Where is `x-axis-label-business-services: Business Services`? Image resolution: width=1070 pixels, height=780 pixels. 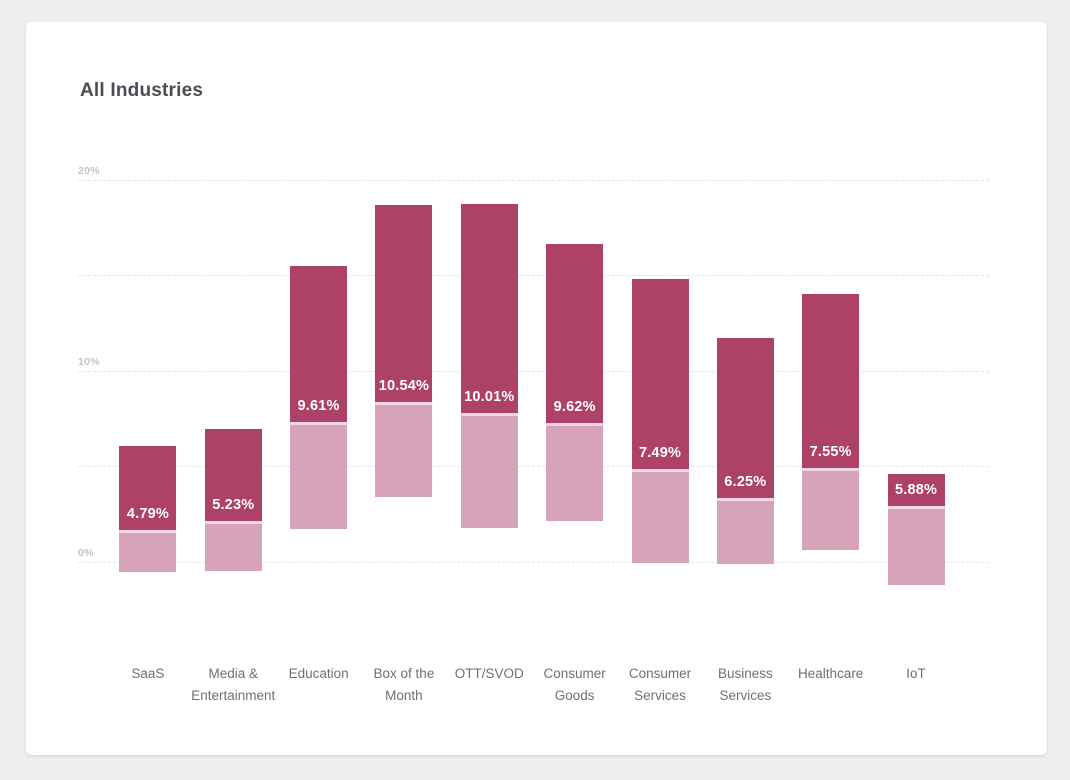 x-axis-label-business-services: Business Services is located at coordinates (745, 685).